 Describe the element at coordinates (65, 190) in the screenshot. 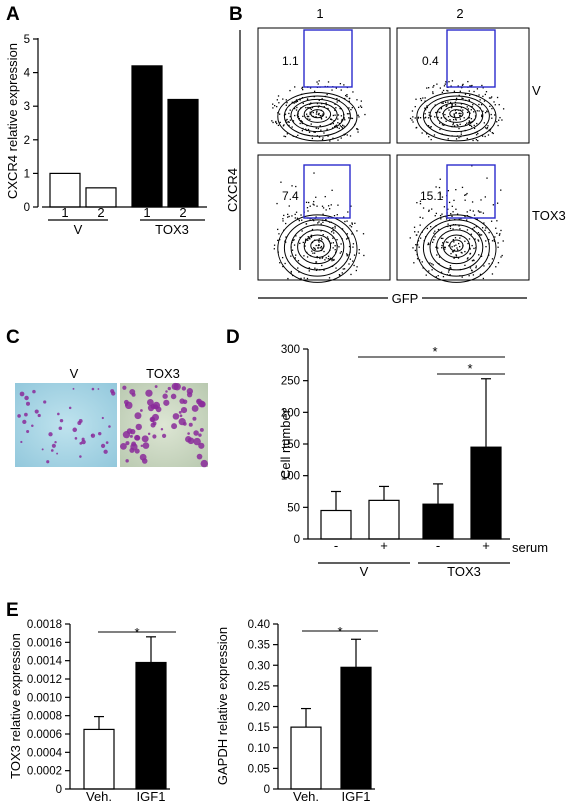

I see `a-bar` at that location.